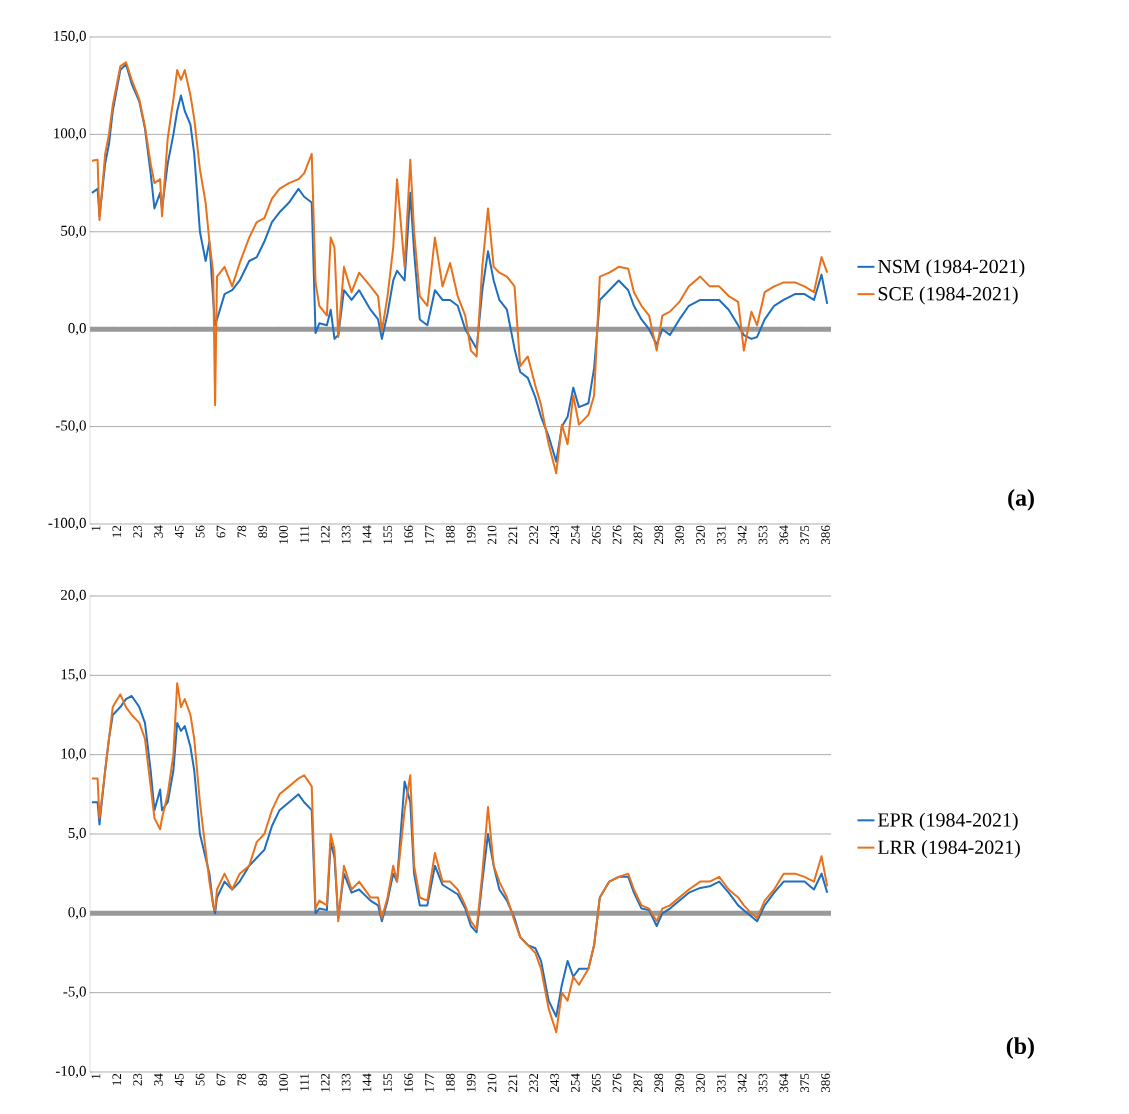 This screenshot has width=1129, height=1114. Describe the element at coordinates (70, 426) in the screenshot. I see `y-tick-label: -50,0` at that location.